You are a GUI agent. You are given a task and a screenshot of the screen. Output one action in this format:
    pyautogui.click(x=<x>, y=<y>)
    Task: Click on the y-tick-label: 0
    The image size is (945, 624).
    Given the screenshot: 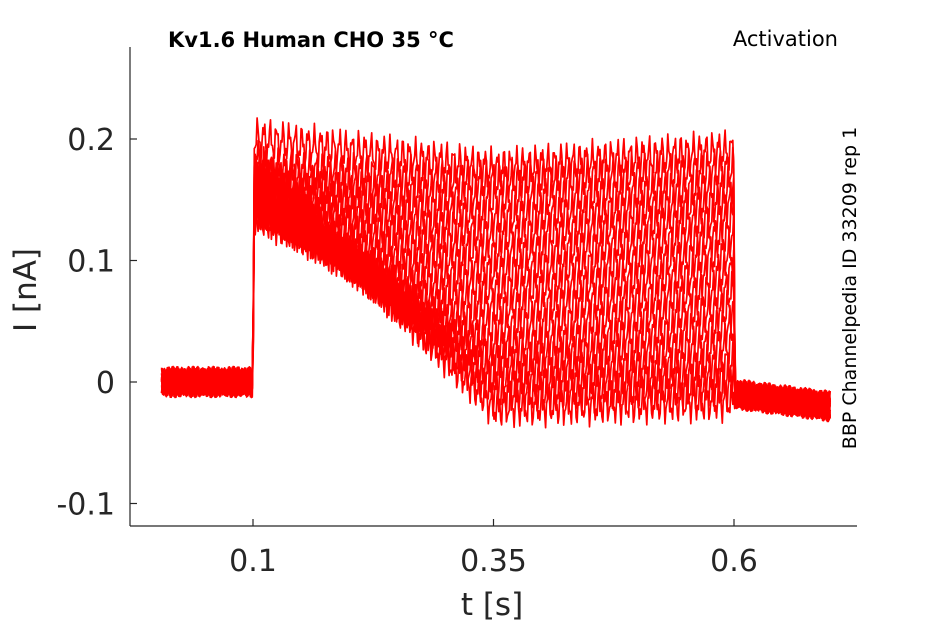 What is the action you would take?
    pyautogui.click(x=105, y=383)
    